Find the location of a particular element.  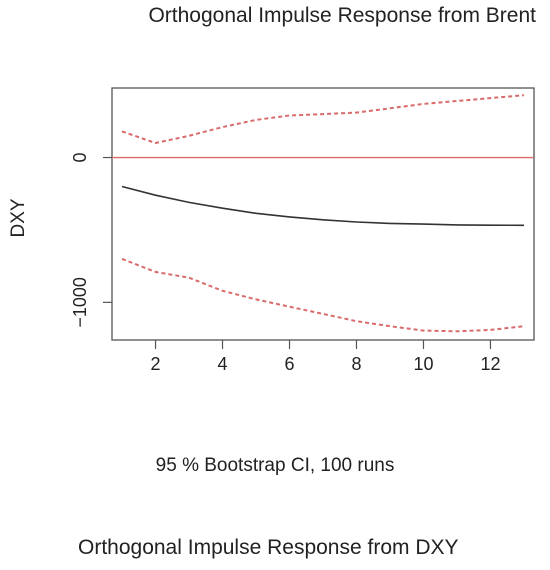

y-tick-label: −1000 is located at coordinates (80, 302).